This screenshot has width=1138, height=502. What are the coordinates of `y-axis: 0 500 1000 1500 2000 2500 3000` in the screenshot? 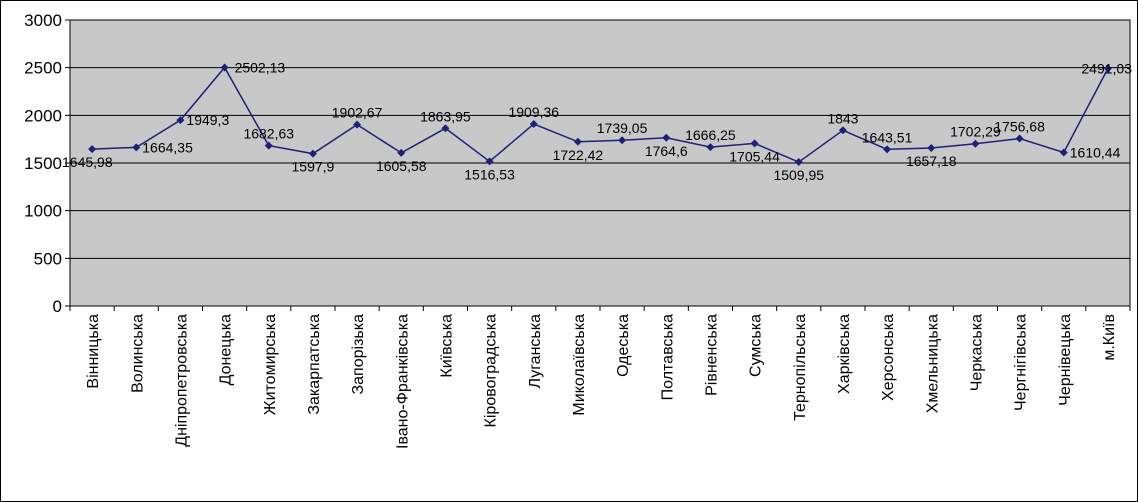 It's located at (47, 163).